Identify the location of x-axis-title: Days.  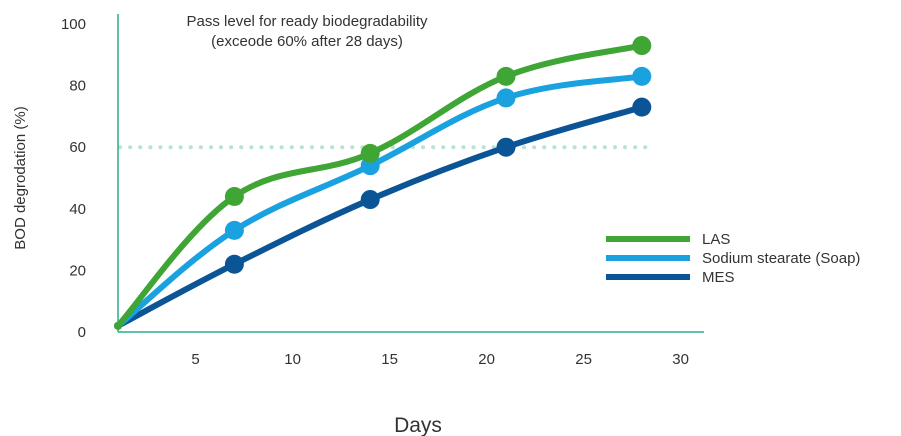
(418, 425).